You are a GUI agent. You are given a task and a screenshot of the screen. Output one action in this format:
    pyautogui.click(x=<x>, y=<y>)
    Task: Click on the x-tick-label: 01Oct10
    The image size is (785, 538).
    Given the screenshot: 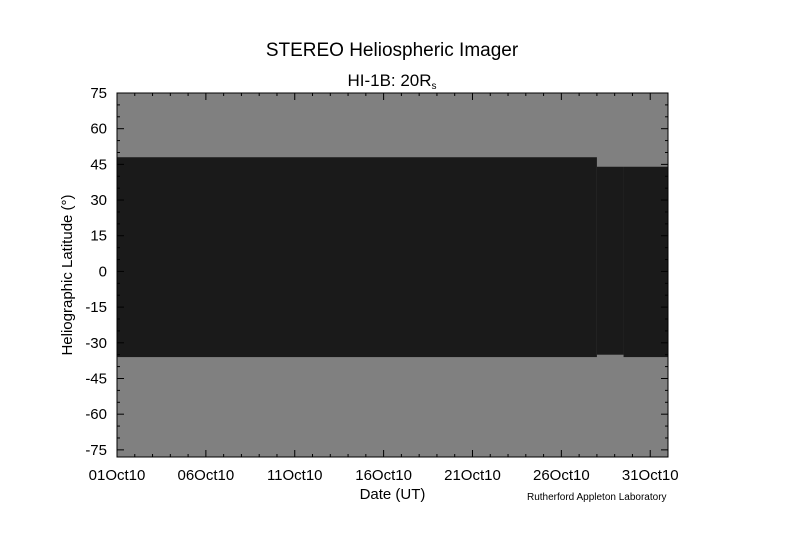 What is the action you would take?
    pyautogui.click(x=117, y=475)
    